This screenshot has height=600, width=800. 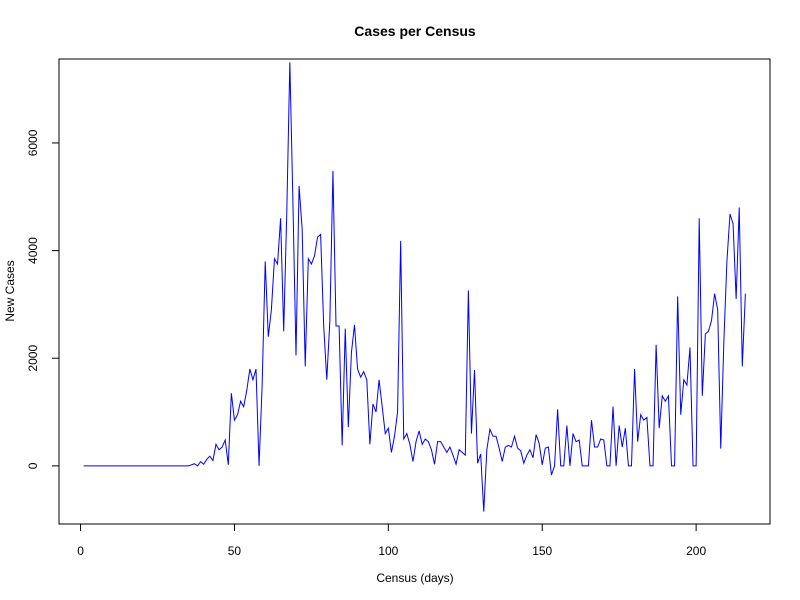 I want to click on y-axis: 0 2000 4000 6000, so click(x=42, y=299).